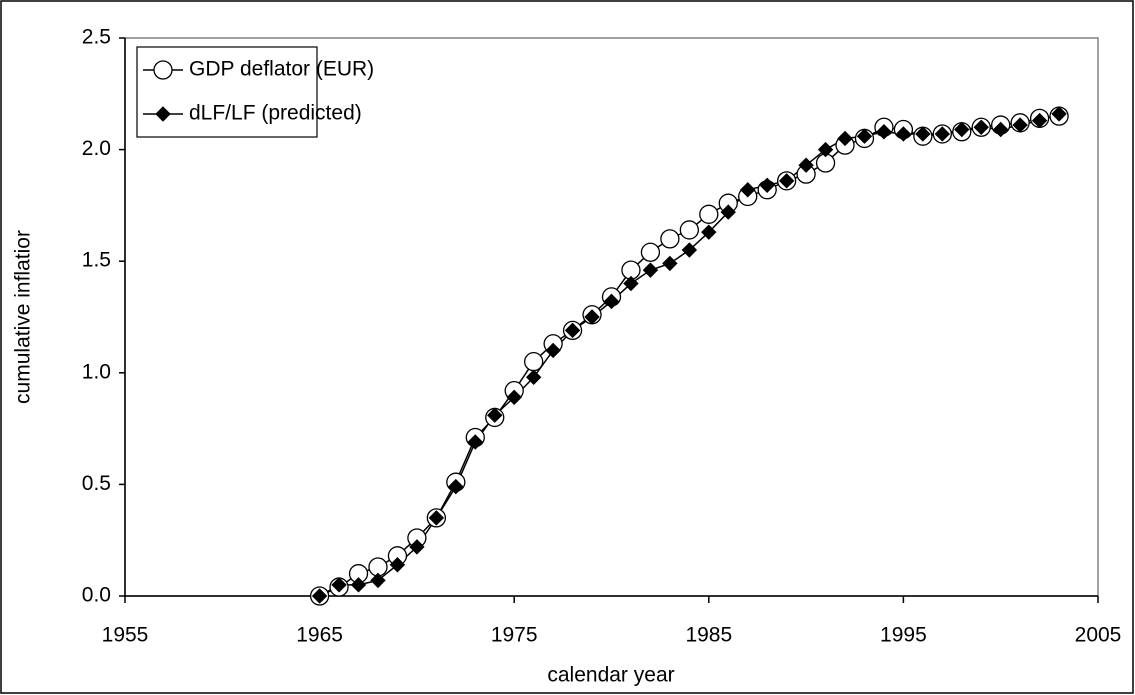  Describe the element at coordinates (96, 371) in the screenshot. I see `y-tick-label: 1.0` at that location.